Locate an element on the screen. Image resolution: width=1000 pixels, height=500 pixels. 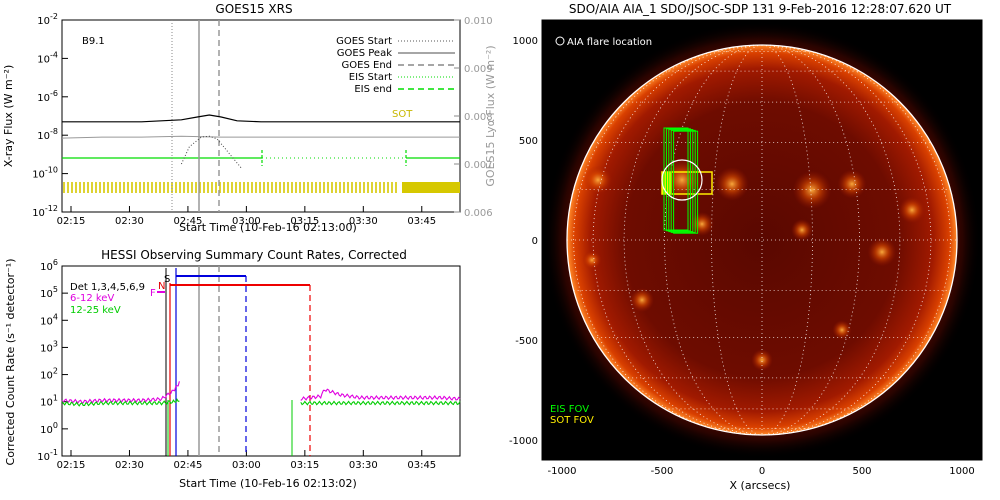
goes-xtick-label: 03:45 is located at coordinates (421, 221).